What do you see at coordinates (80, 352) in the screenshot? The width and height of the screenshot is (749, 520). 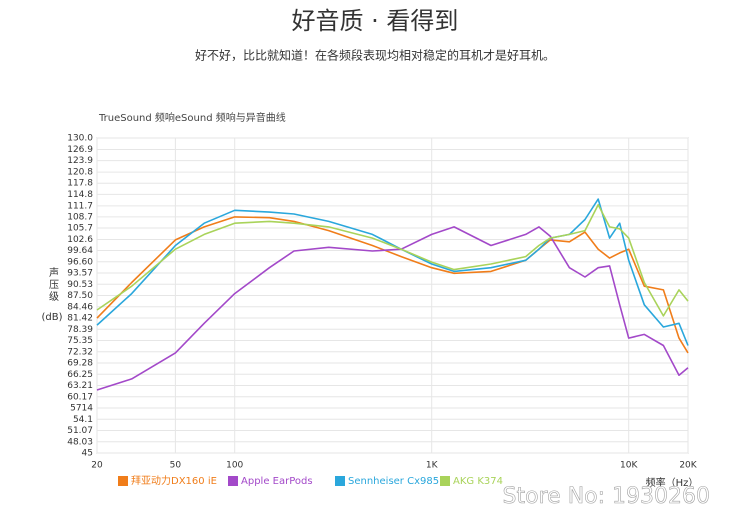 I see `y-tick-label: 72.32` at bounding box center [80, 352].